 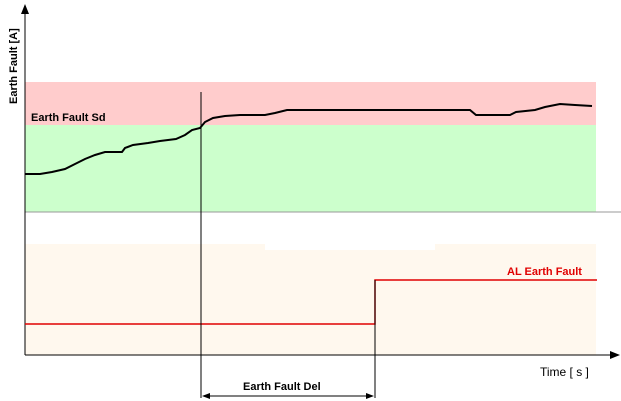 I want to click on lower-zone-gap, so click(x=350, y=247).